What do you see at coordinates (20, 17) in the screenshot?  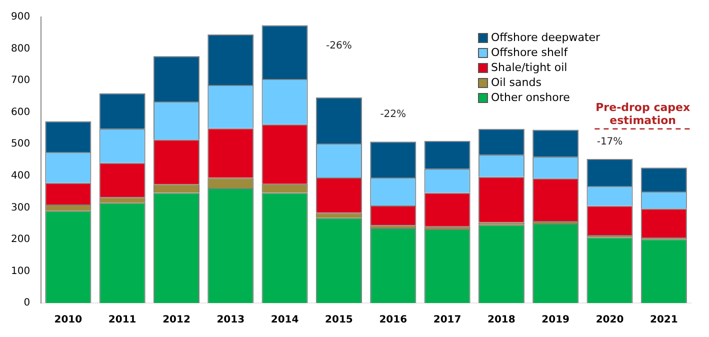 I see `y-tick-label: 900` at bounding box center [20, 17].